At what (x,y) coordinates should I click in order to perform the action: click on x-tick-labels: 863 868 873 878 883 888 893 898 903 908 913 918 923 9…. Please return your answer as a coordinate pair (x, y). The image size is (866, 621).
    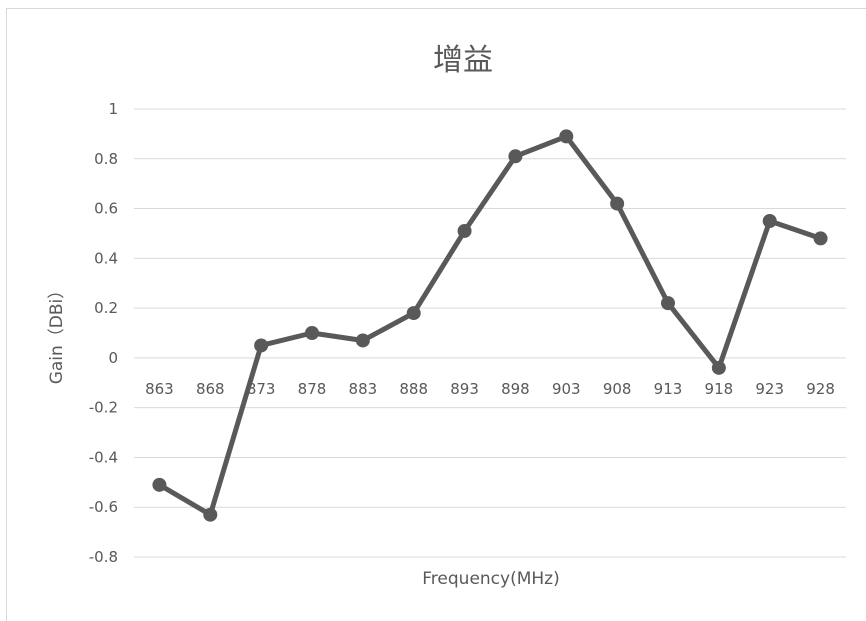
    Looking at the image, I should click on (490, 389).